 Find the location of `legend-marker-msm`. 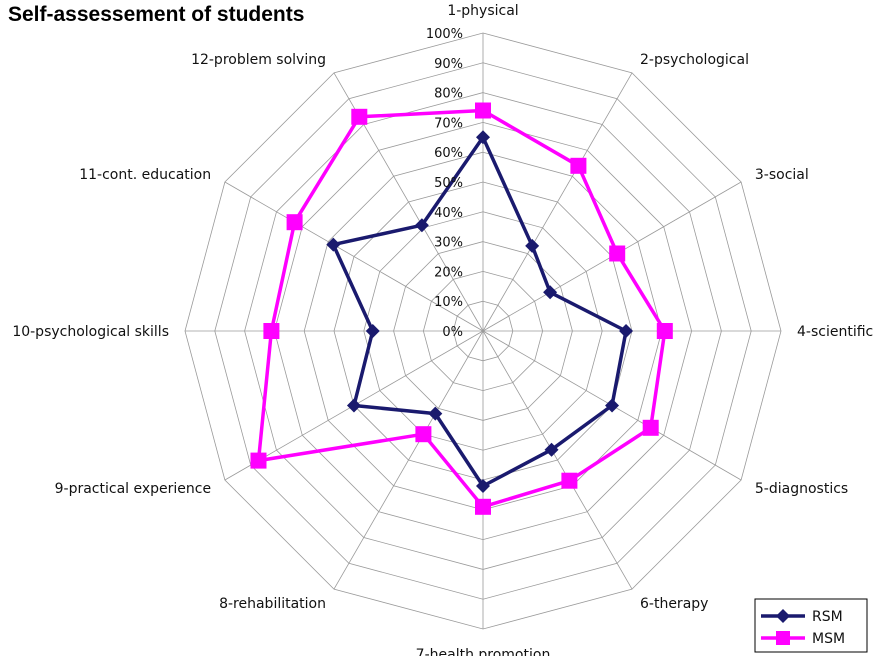

legend-marker-msm is located at coordinates (783, 638).